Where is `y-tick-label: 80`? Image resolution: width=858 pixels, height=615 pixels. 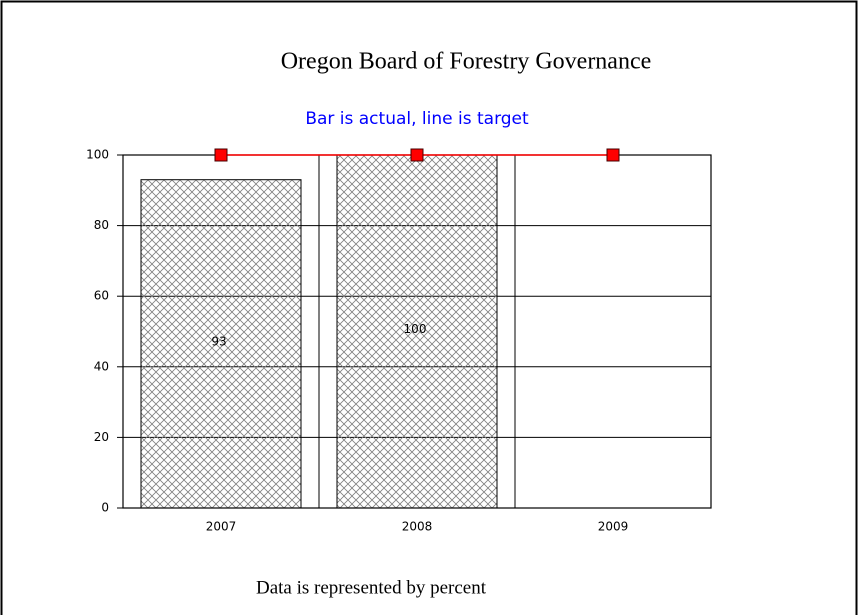
y-tick-label: 80 is located at coordinates (101, 225).